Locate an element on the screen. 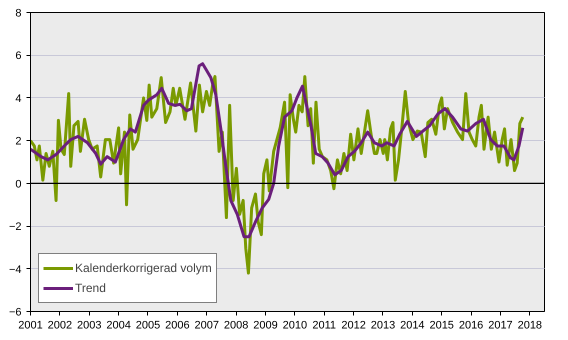  x-tick-label: 2011 is located at coordinates (324, 326).